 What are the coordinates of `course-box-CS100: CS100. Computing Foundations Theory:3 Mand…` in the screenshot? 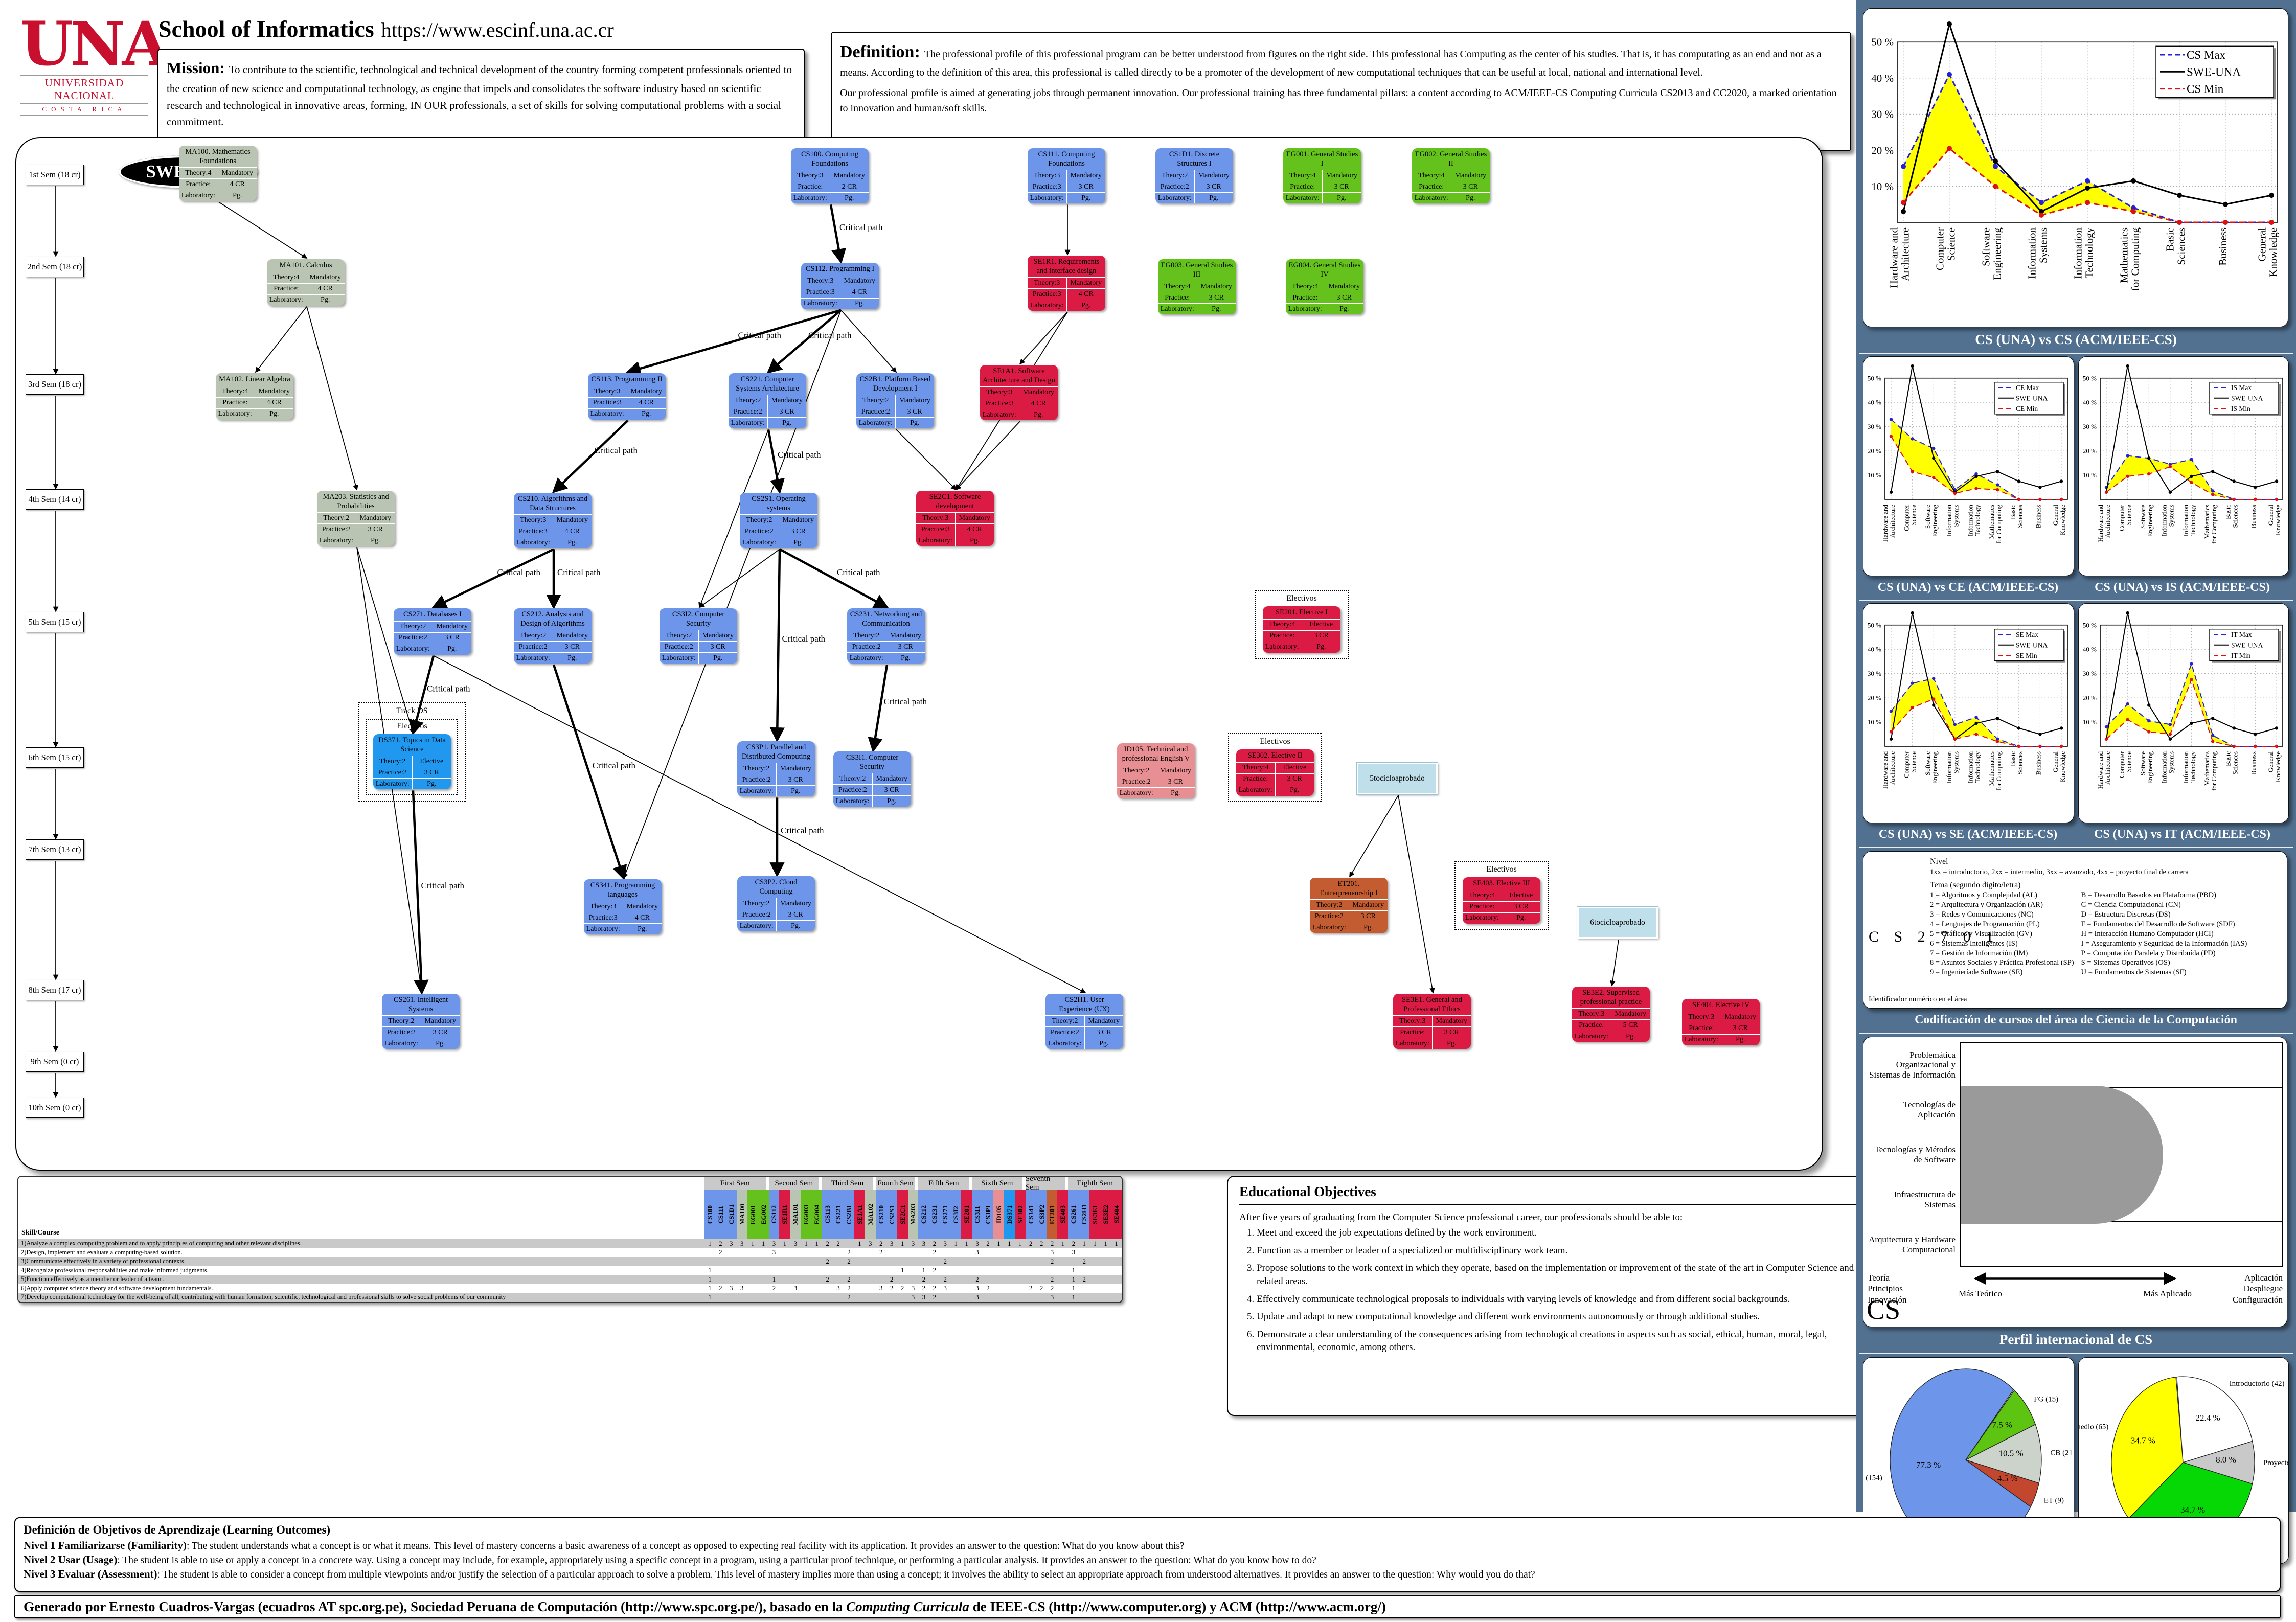 It's located at (830, 176).